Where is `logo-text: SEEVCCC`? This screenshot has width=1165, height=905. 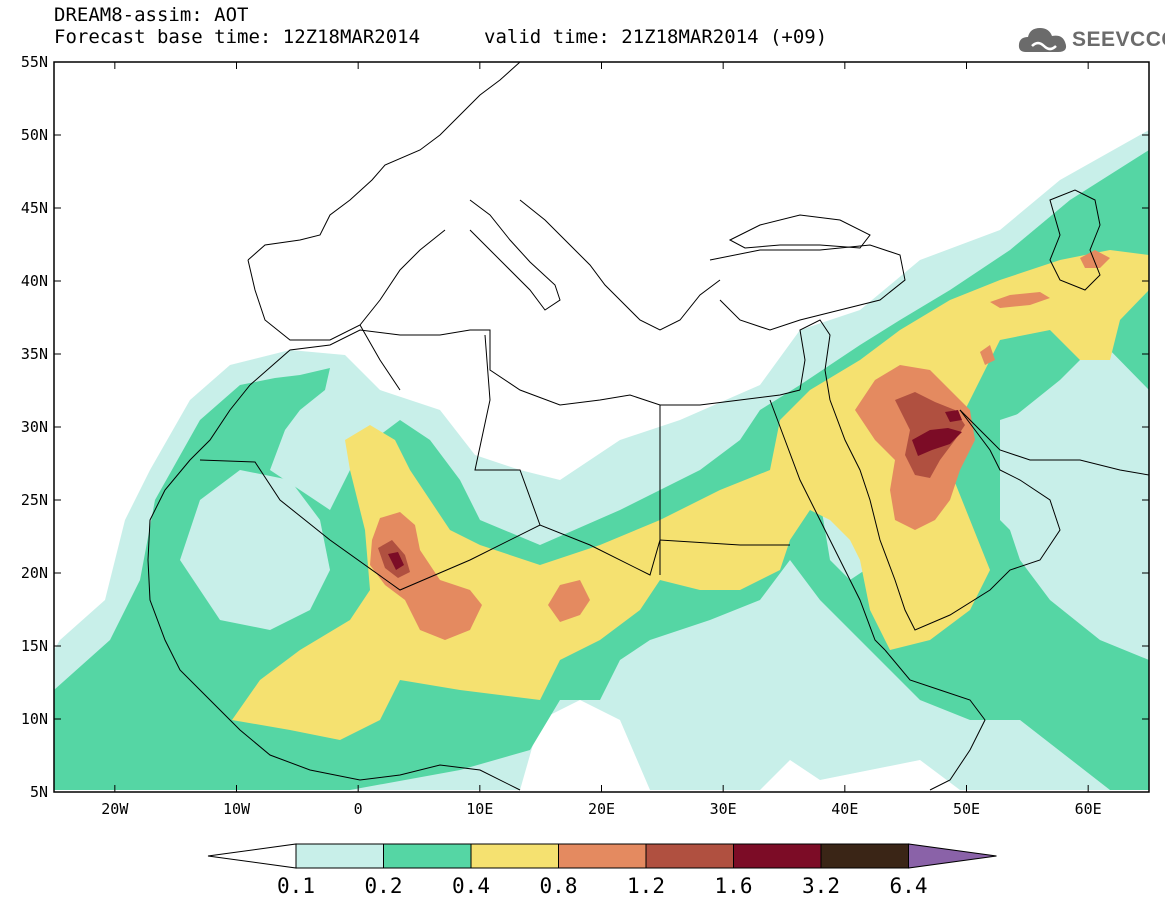
logo-text: SEEVCCC is located at coordinates (1118, 39).